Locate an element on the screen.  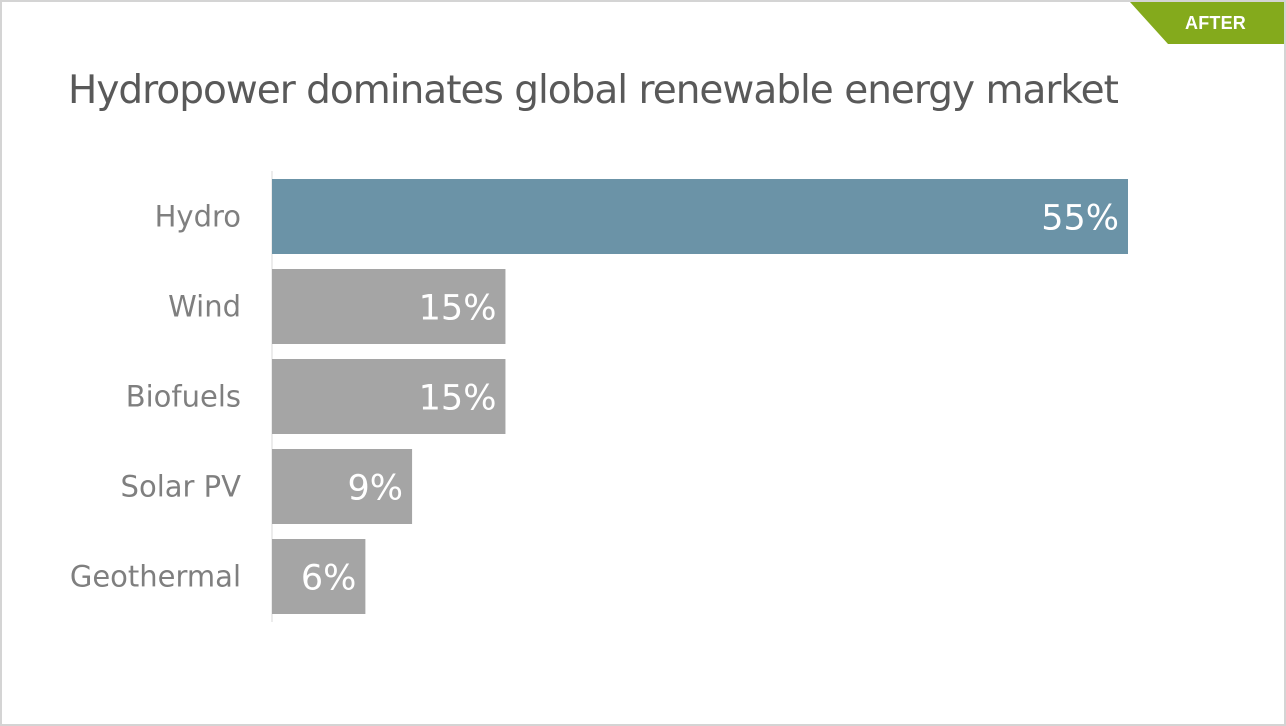
data-label-solar-pv: 9% is located at coordinates (376, 489).